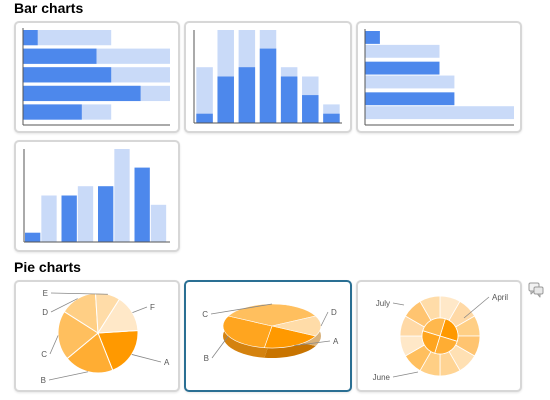 The height and width of the screenshot is (400, 550). Describe the element at coordinates (45, 293) in the screenshot. I see `pie-label: E` at that location.